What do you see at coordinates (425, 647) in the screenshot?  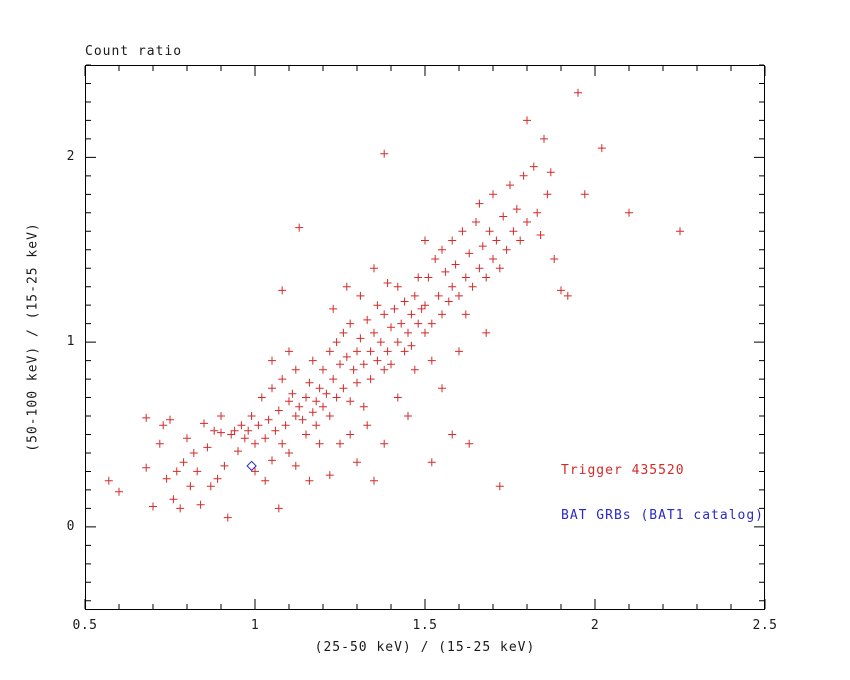 I see `x-axis-label: (25-50 keV) / (15-25 keV)` at bounding box center [425, 647].